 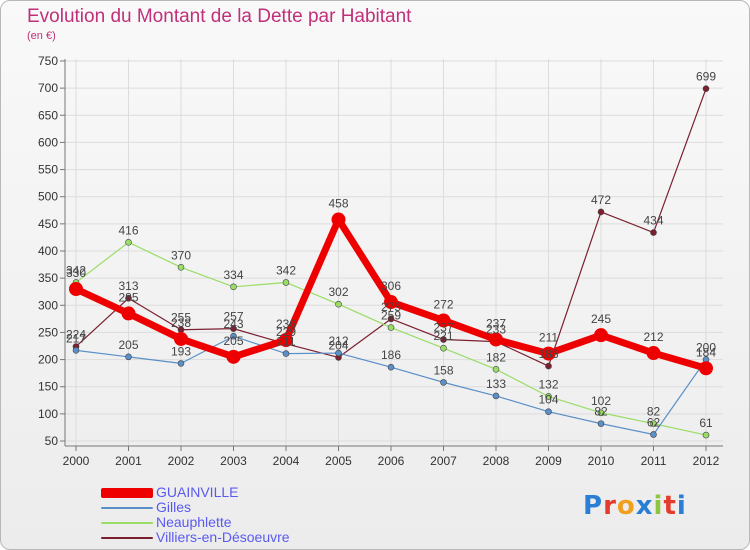 What do you see at coordinates (286, 270) in the screenshot?
I see `data-label: 342` at bounding box center [286, 270].